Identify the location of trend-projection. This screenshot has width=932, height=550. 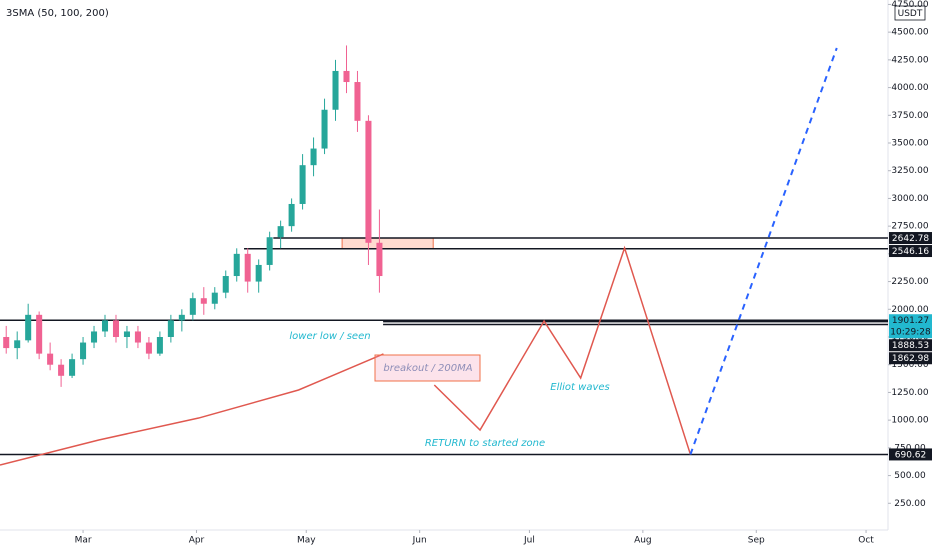
(763, 251).